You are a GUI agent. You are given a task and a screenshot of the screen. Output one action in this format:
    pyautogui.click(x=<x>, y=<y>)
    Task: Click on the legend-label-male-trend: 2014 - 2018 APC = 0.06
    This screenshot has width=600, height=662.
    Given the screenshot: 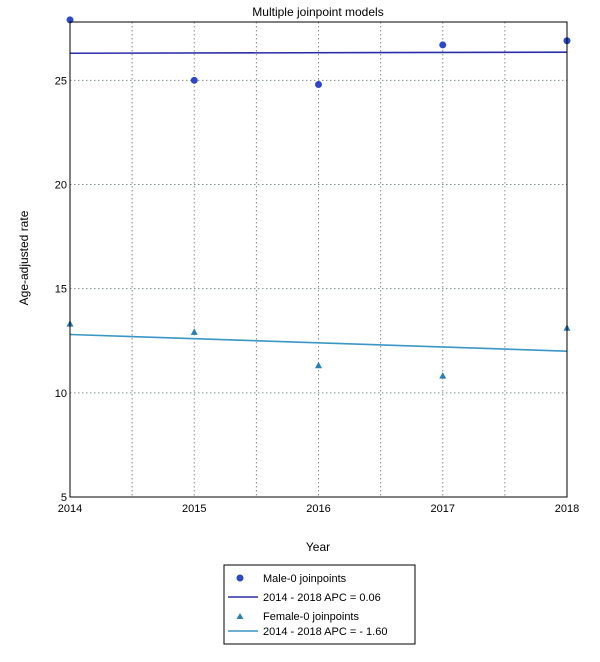 What is the action you would take?
    pyautogui.click(x=322, y=598)
    